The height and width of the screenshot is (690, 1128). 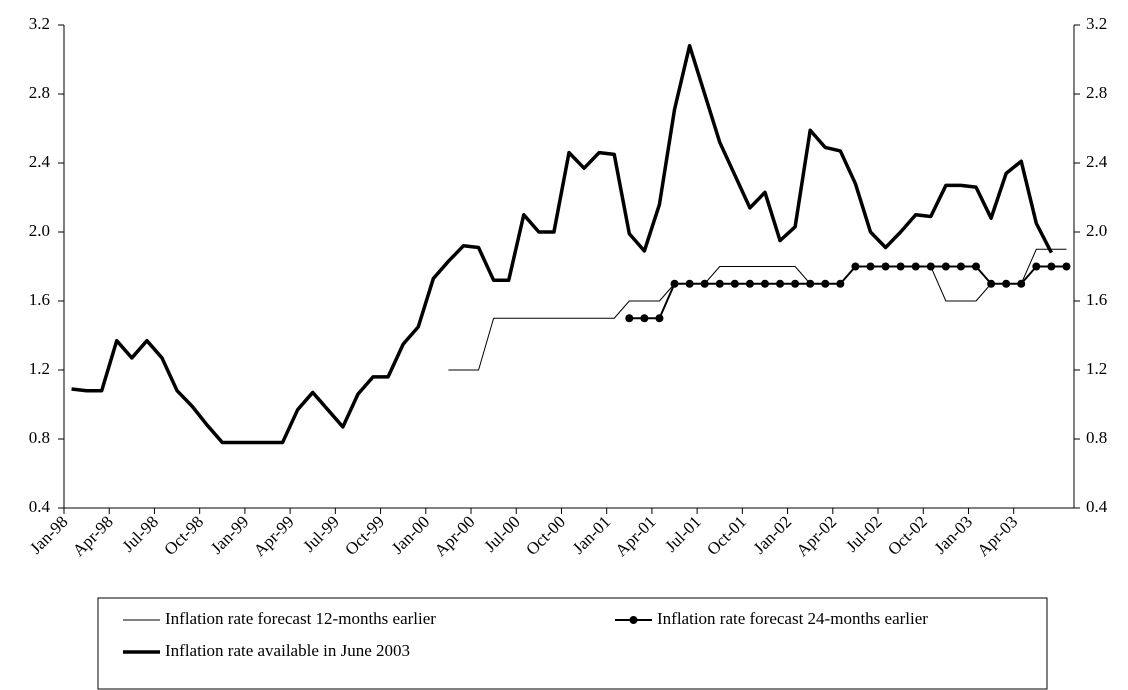 I want to click on legend-label: Inflation rate available in June 2003, so click(x=287, y=650).